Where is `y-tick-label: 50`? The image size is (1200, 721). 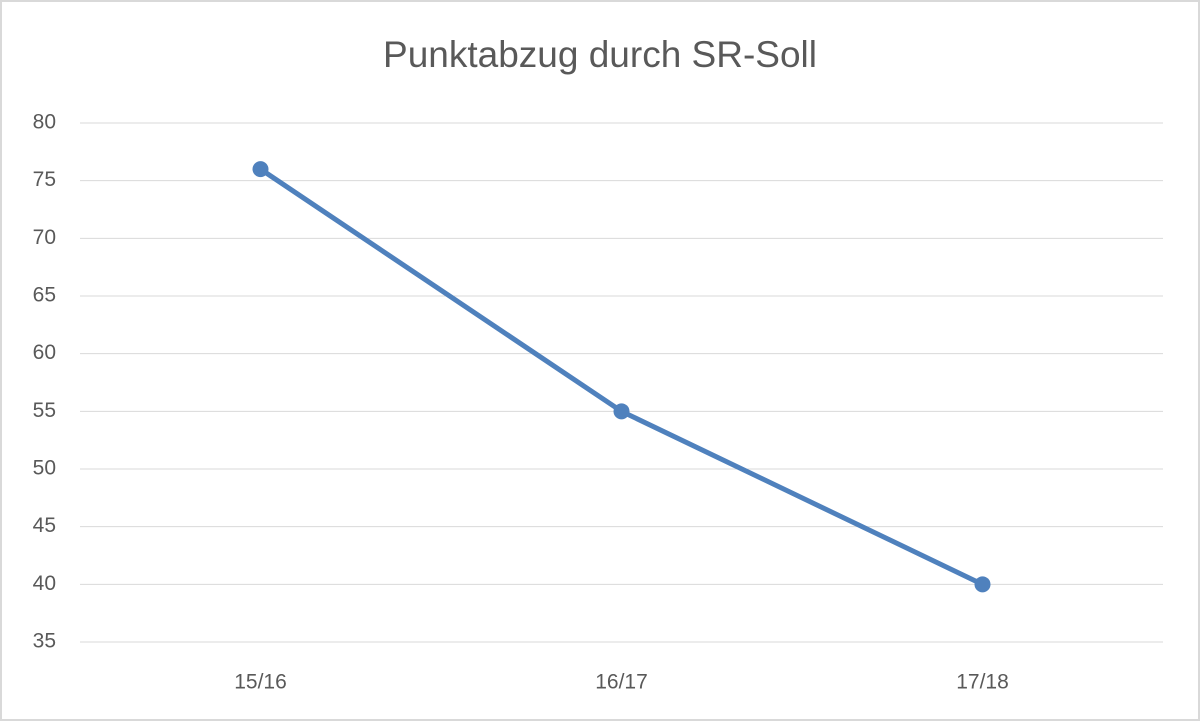 y-tick-label: 50 is located at coordinates (44, 468).